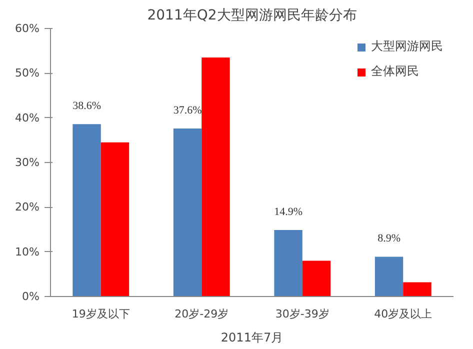 Image resolution: width=473 pixels, height=349 pixels. Describe the element at coordinates (395, 71) in the screenshot. I see `legend-label: 全体网民` at that location.